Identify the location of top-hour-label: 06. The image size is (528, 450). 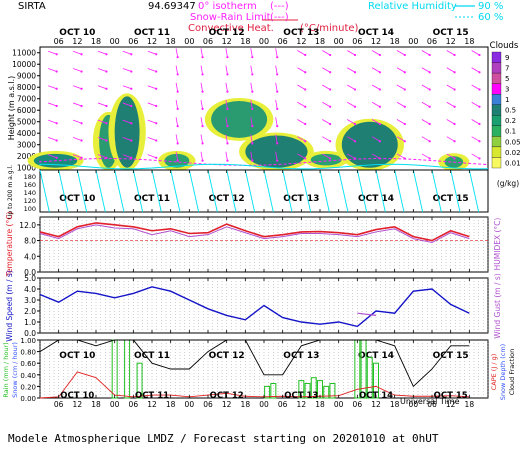
(59, 41).